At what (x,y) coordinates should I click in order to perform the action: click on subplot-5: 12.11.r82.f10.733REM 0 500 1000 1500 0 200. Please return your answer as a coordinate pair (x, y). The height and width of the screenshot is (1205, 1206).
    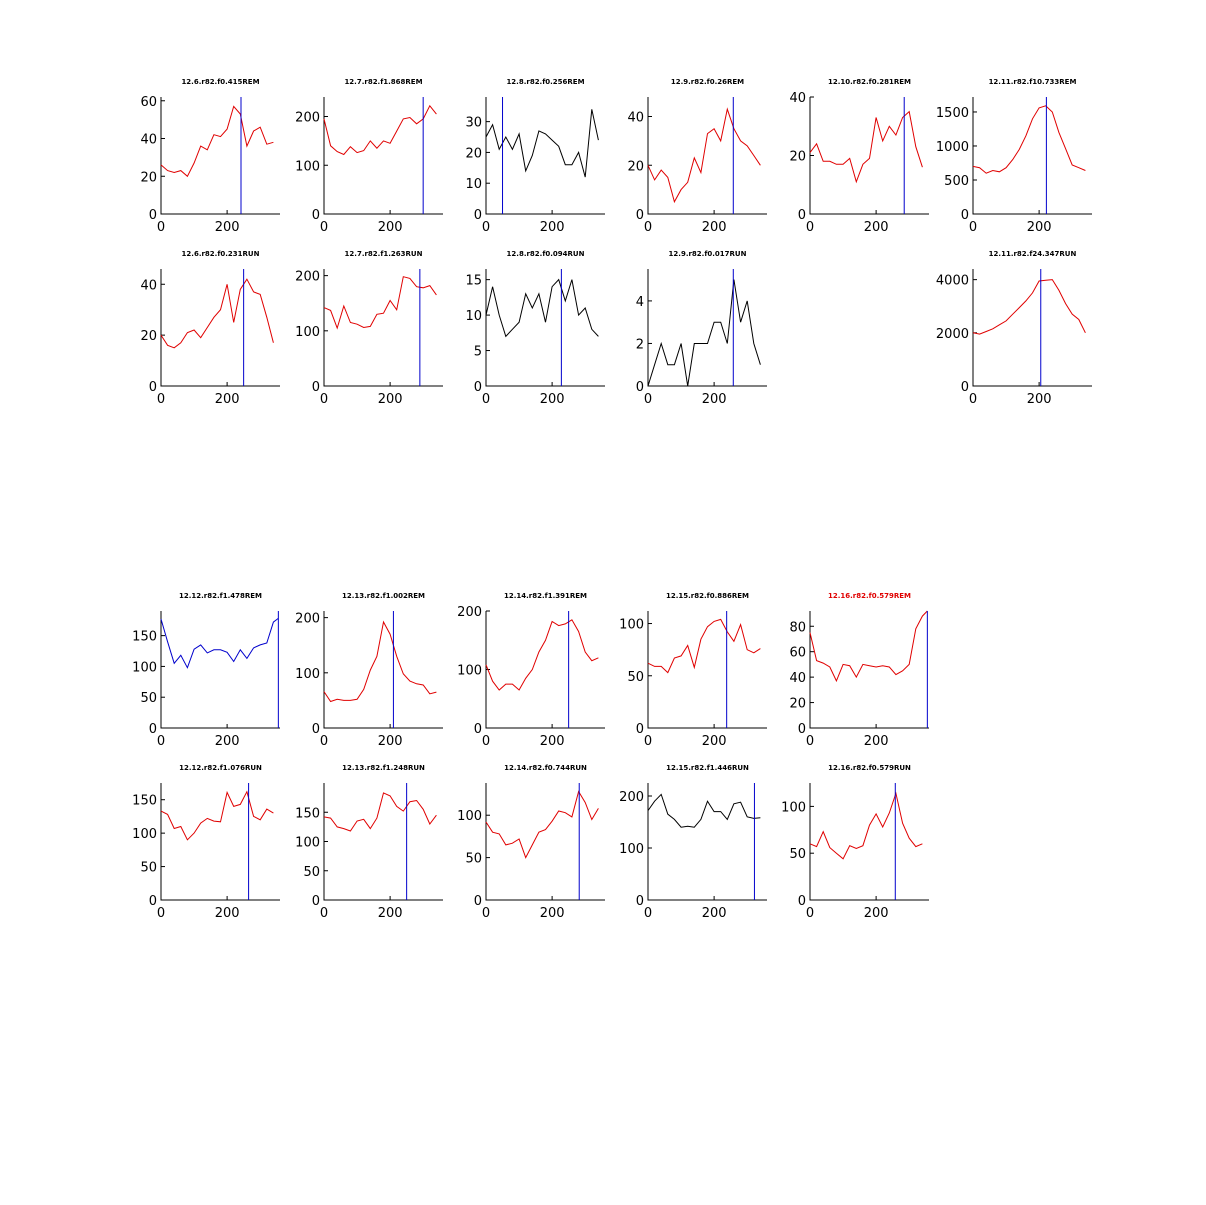
    Looking at the image, I should click on (1014, 156).